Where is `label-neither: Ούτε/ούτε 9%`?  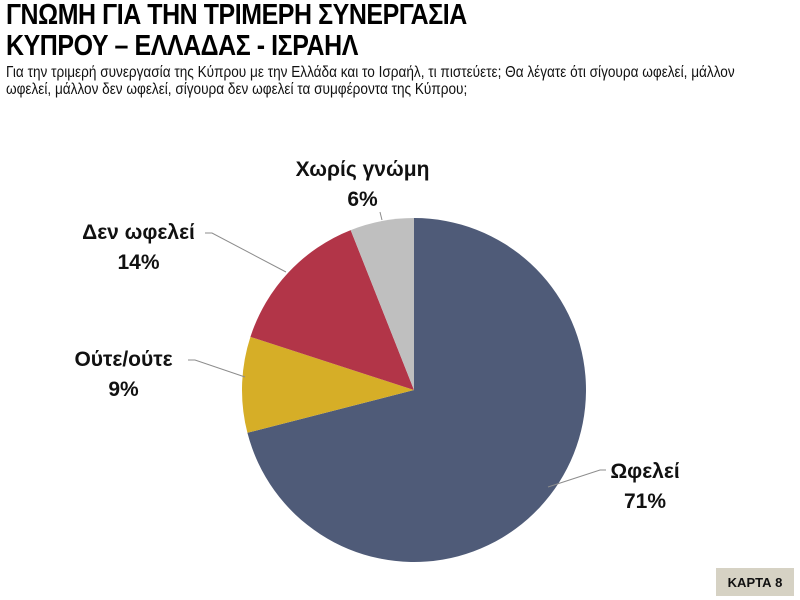
label-neither: Ούτε/ούτε 9% is located at coordinates (123, 374).